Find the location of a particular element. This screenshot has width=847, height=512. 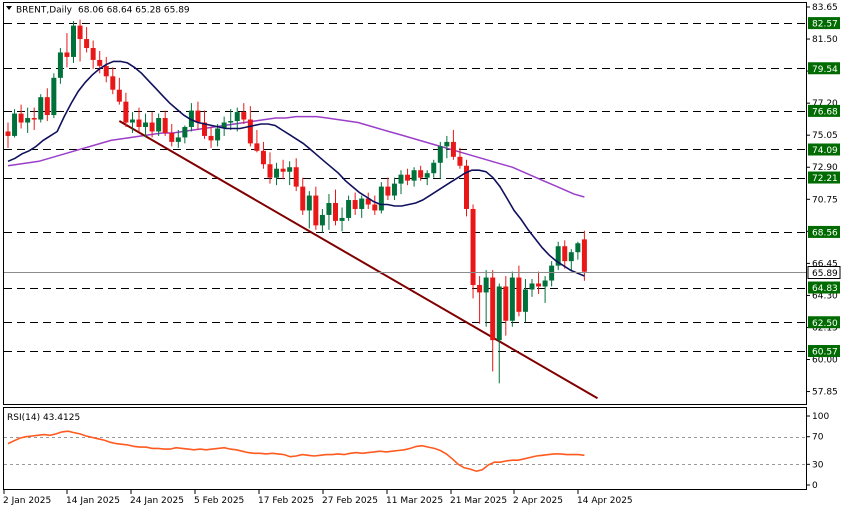

rsi-tick-label: 0 is located at coordinates (815, 486).